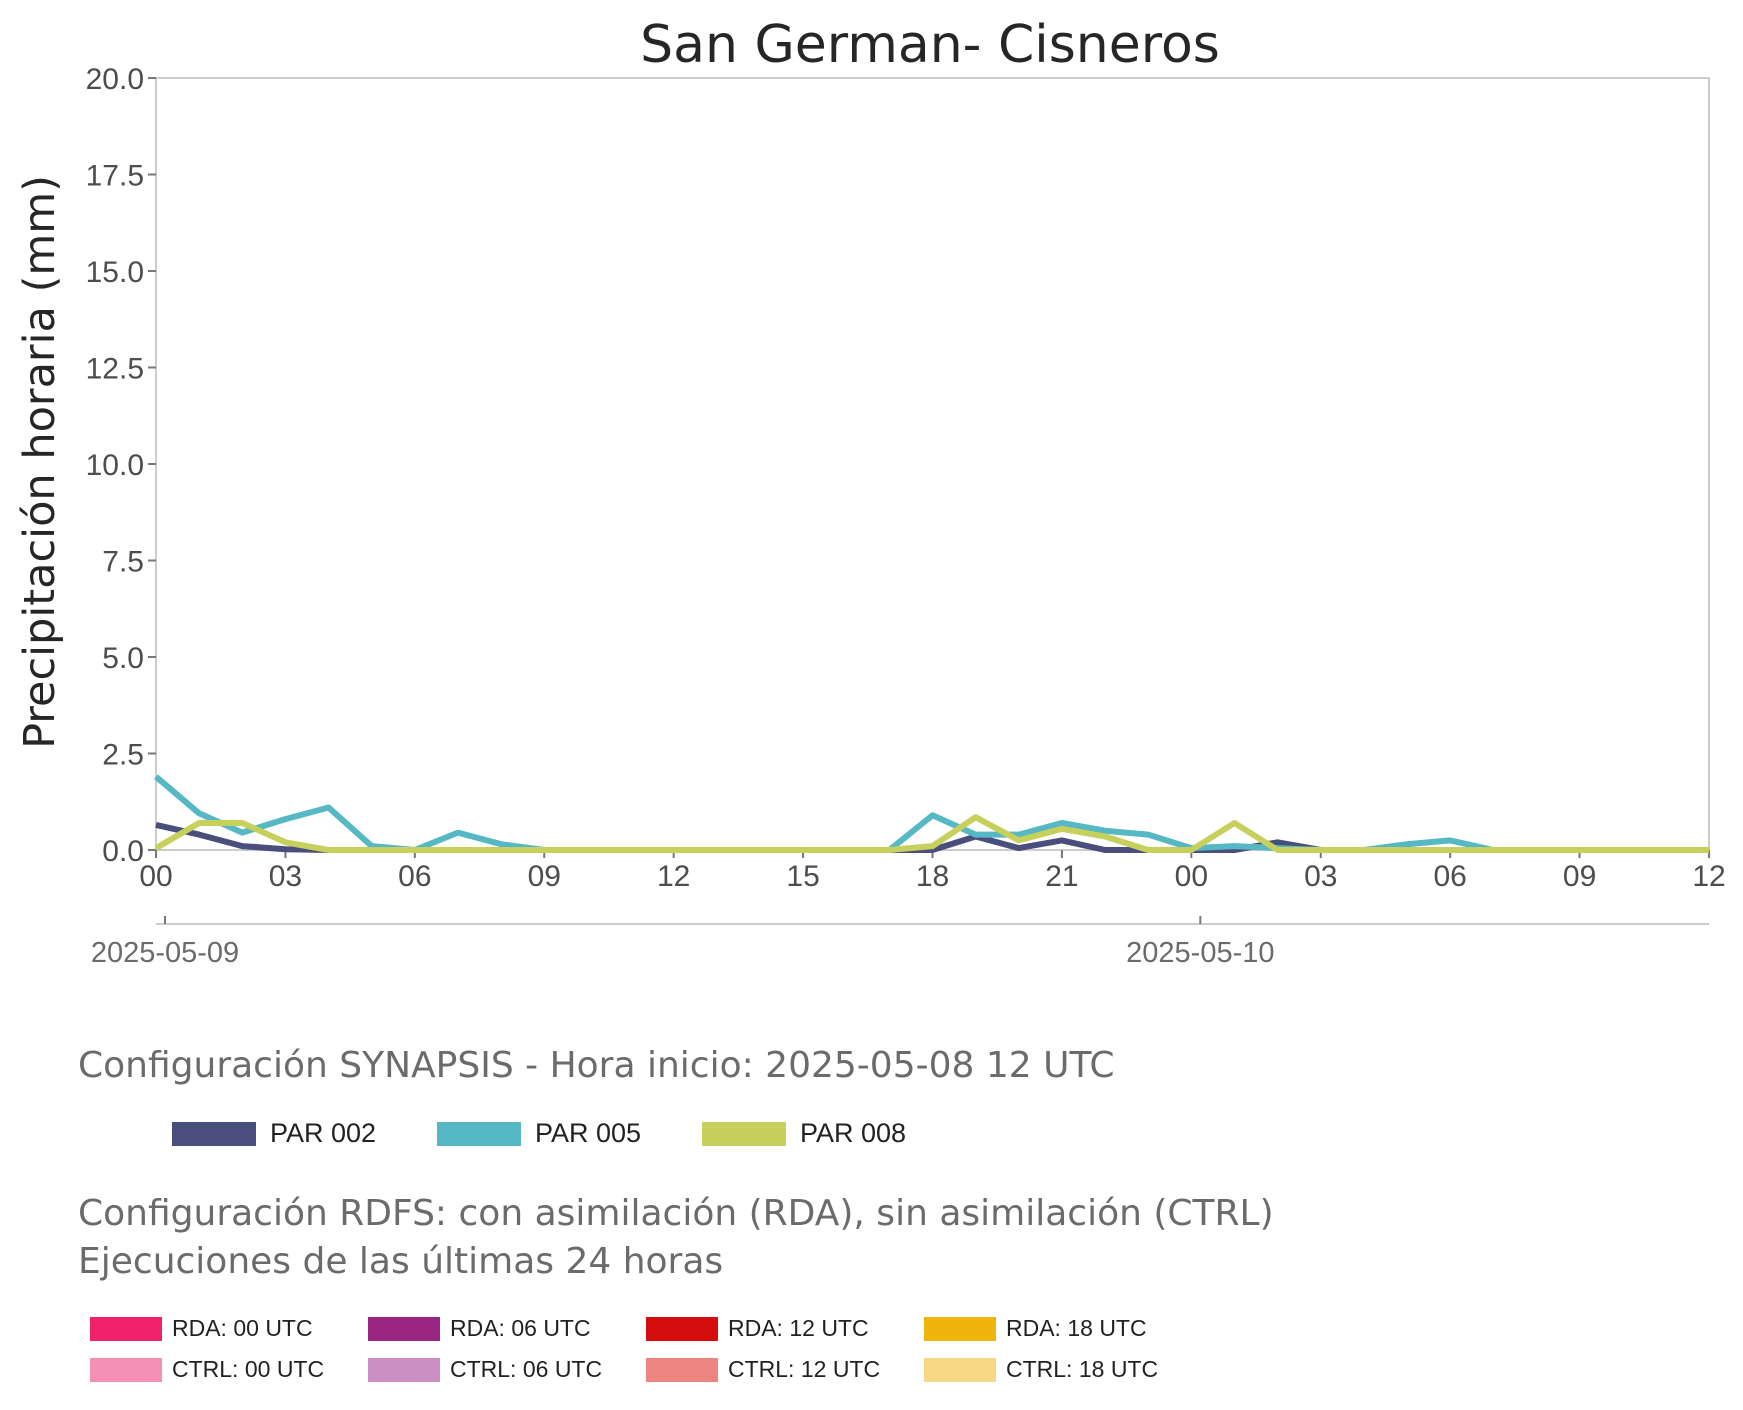 This screenshot has height=1410, width=1743. What do you see at coordinates (683, 942) in the screenshot?
I see `date-axis-ticks: 2025-05-09 2025-05-10` at bounding box center [683, 942].